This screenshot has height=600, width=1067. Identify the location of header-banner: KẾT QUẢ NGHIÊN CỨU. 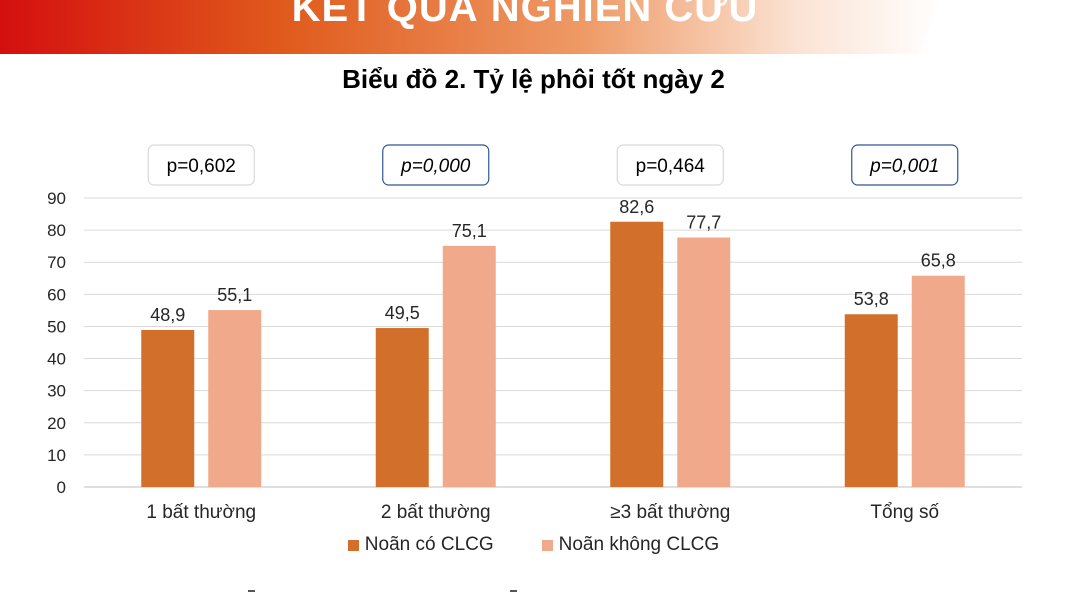
(470, 27).